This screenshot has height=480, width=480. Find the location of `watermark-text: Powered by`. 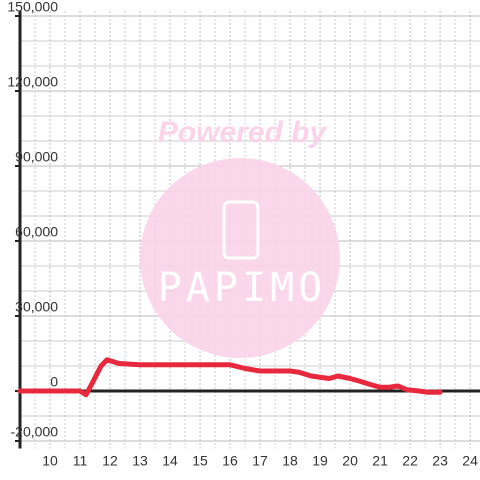

watermark-text: Powered by is located at coordinates (243, 132).